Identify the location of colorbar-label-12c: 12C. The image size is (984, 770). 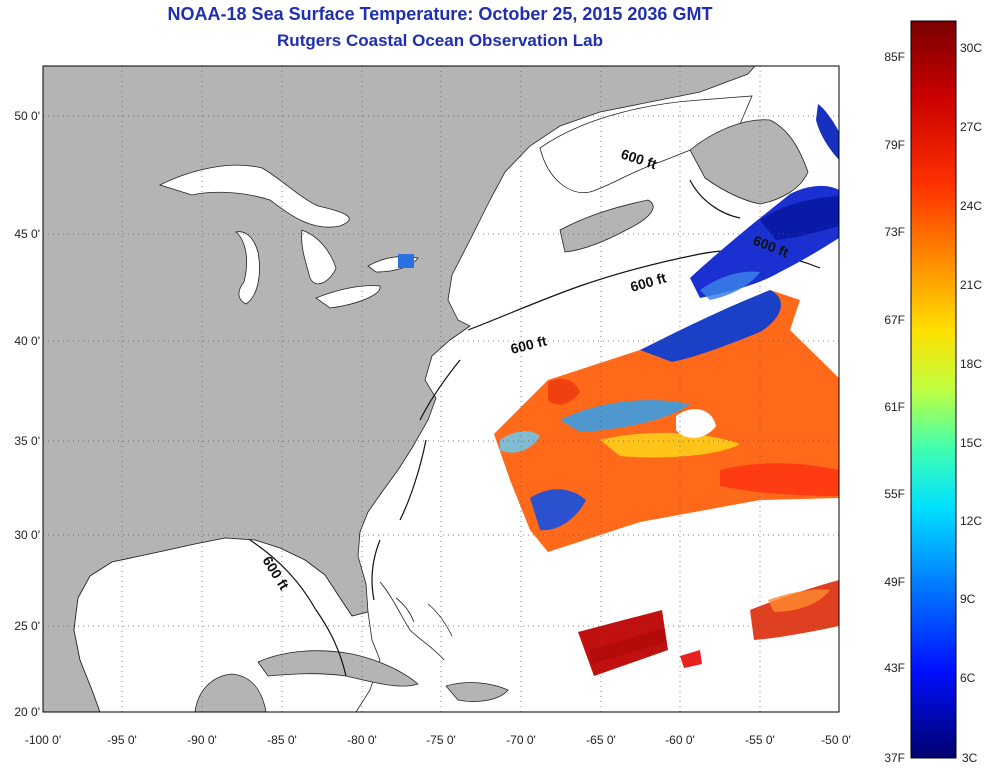
(971, 521).